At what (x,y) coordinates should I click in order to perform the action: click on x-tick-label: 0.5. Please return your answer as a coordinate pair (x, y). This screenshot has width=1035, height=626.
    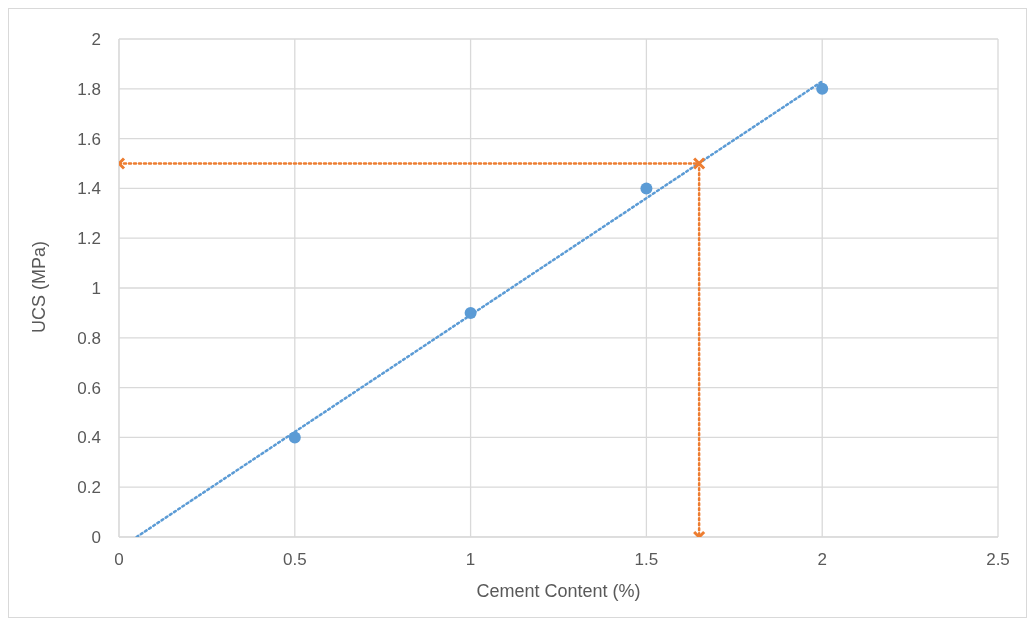
    Looking at the image, I should click on (294, 560).